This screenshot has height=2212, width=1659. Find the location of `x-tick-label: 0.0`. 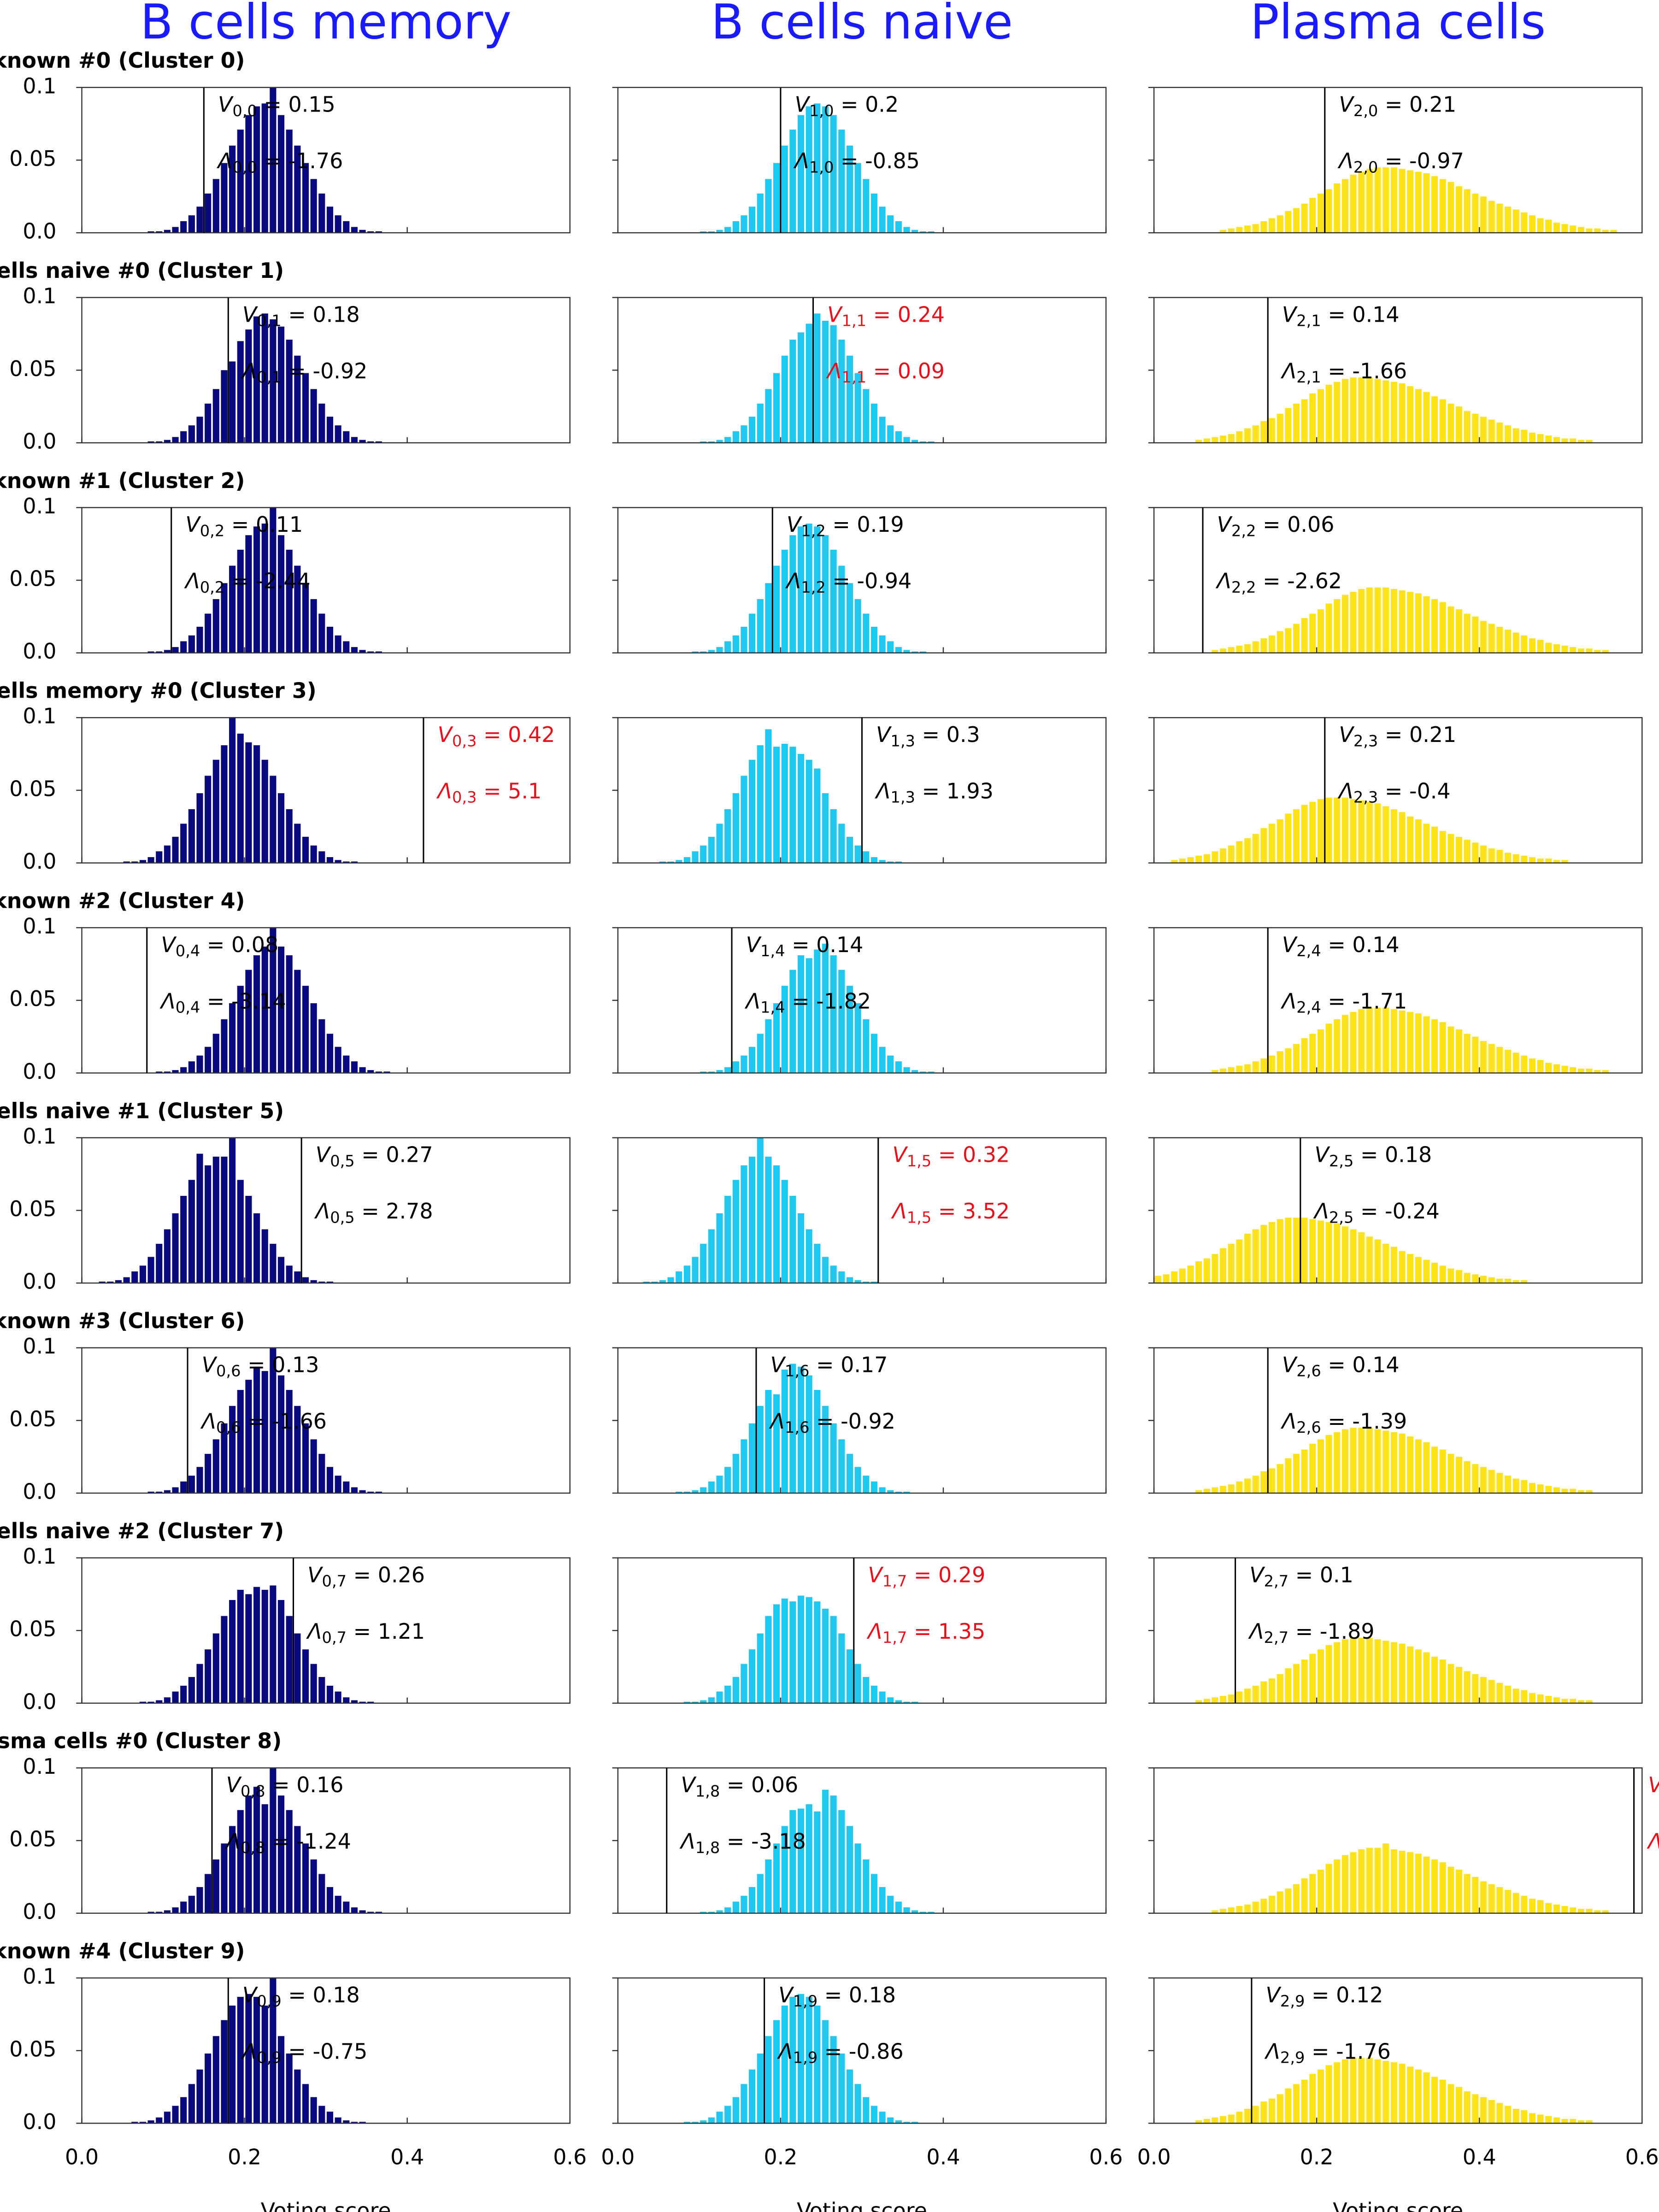

x-tick-label: 0.0 is located at coordinates (1154, 2156).